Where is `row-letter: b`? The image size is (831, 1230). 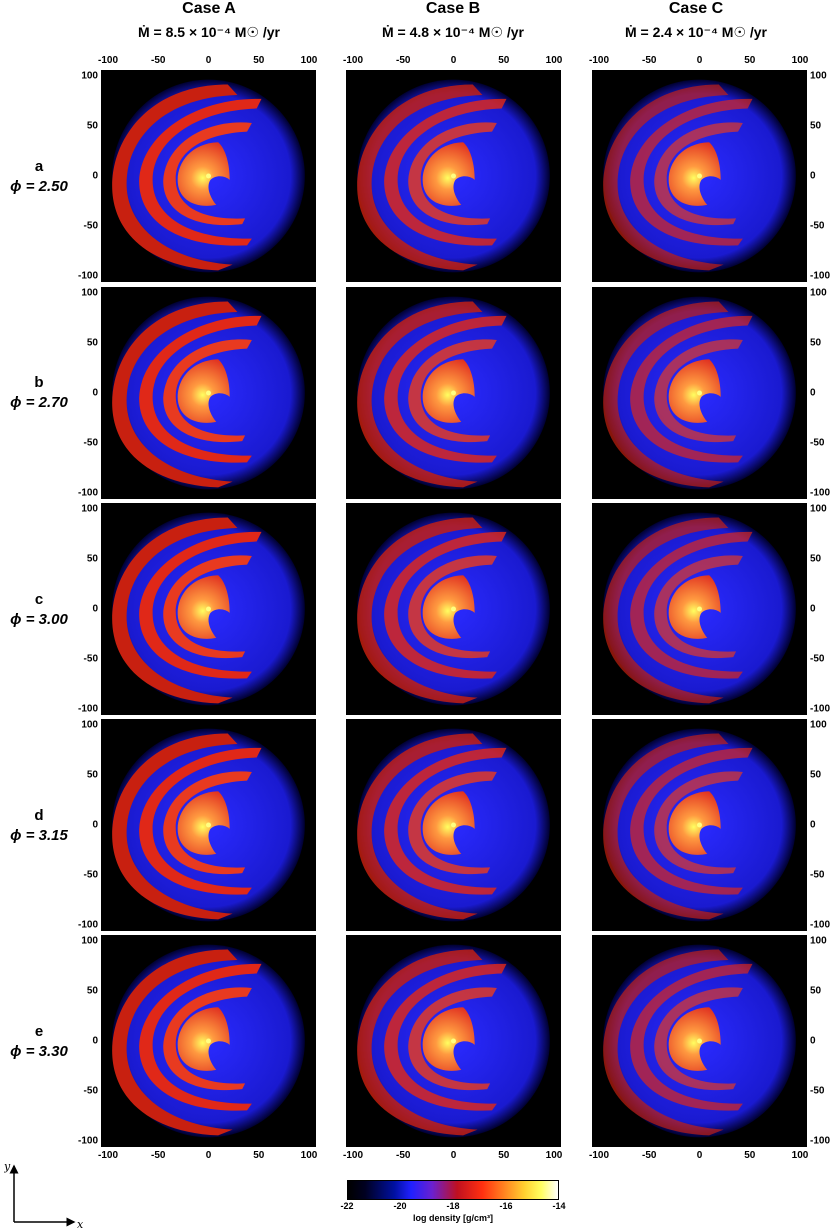 row-letter: b is located at coordinates (39, 382).